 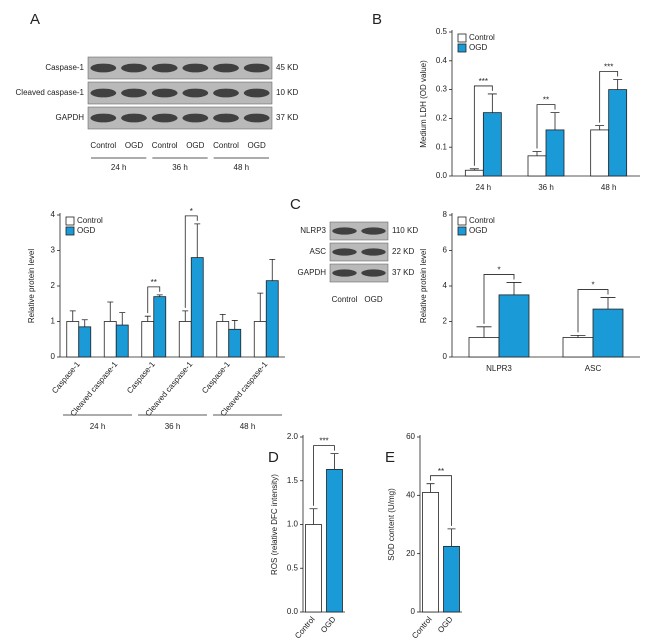 What do you see at coordinates (390, 457) in the screenshot?
I see `panel-letter: E` at bounding box center [390, 457].